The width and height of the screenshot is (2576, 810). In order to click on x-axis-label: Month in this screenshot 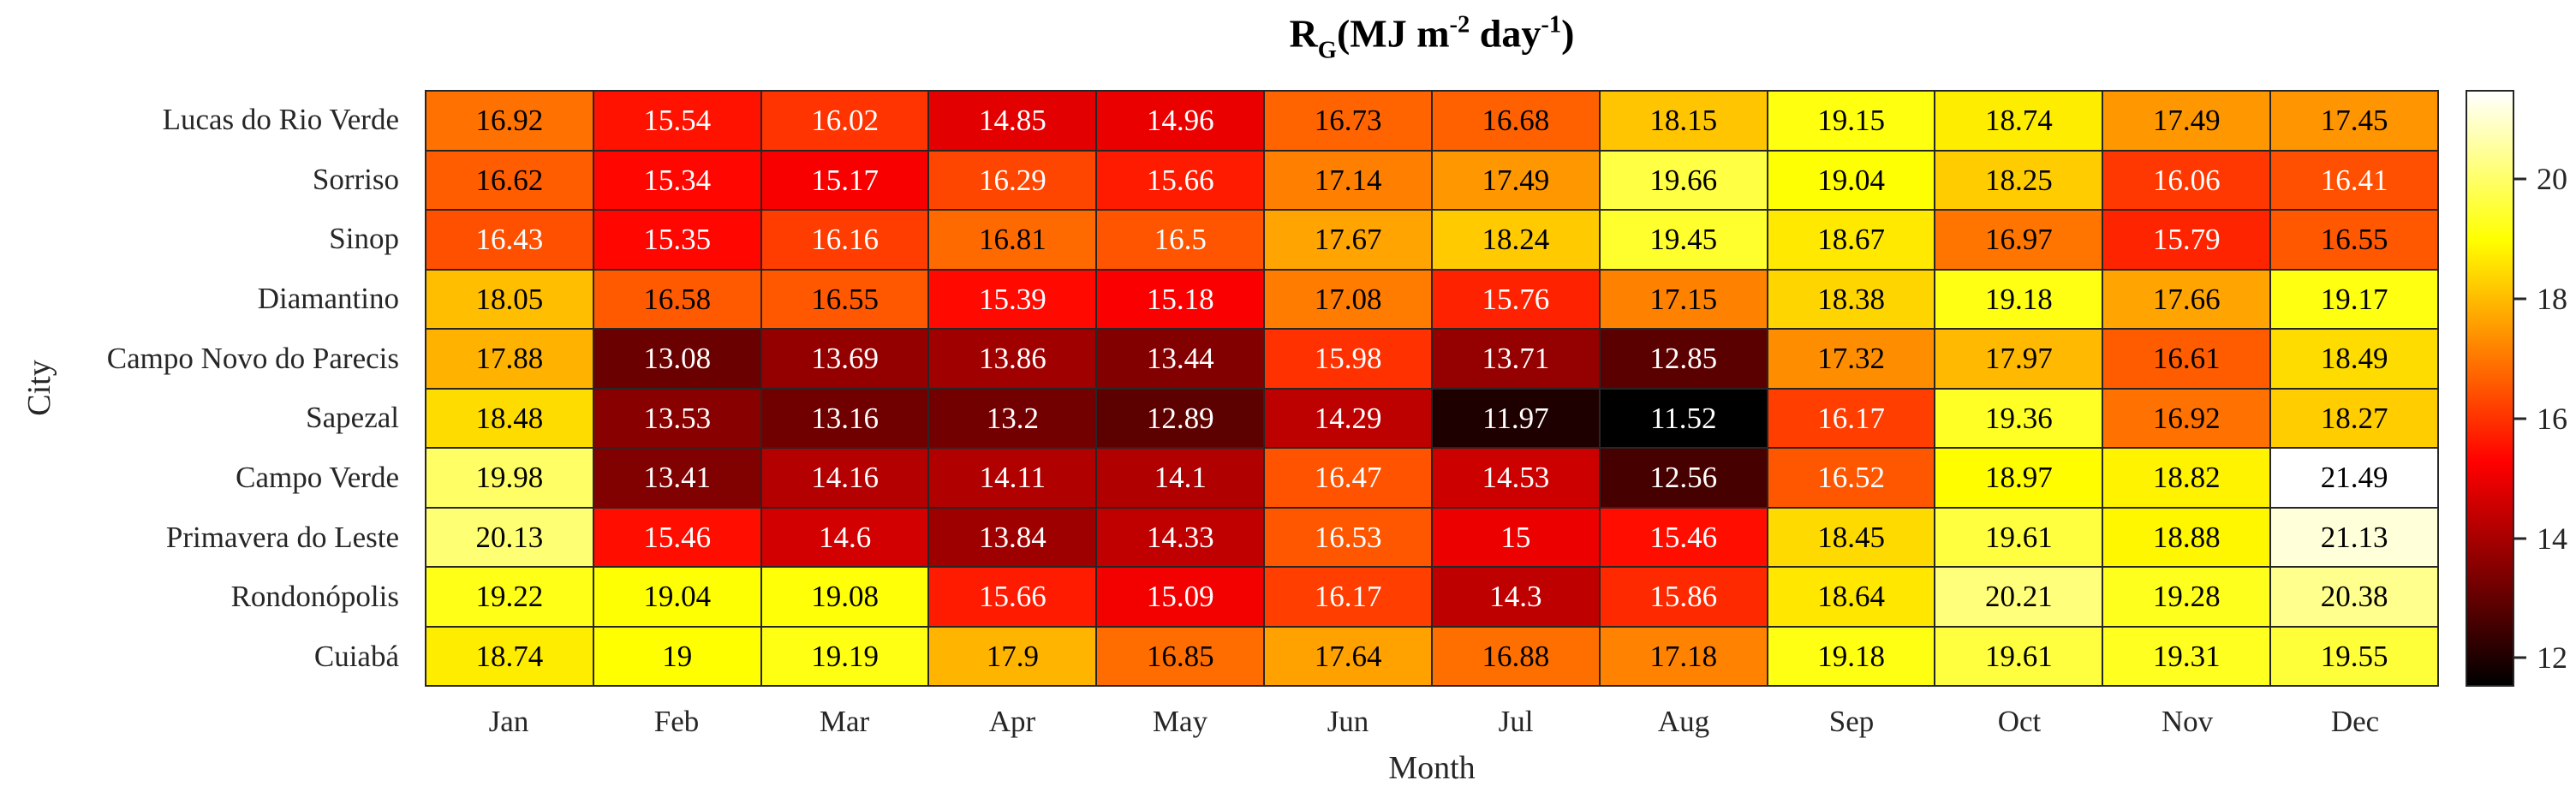, I will do `click(1432, 768)`.